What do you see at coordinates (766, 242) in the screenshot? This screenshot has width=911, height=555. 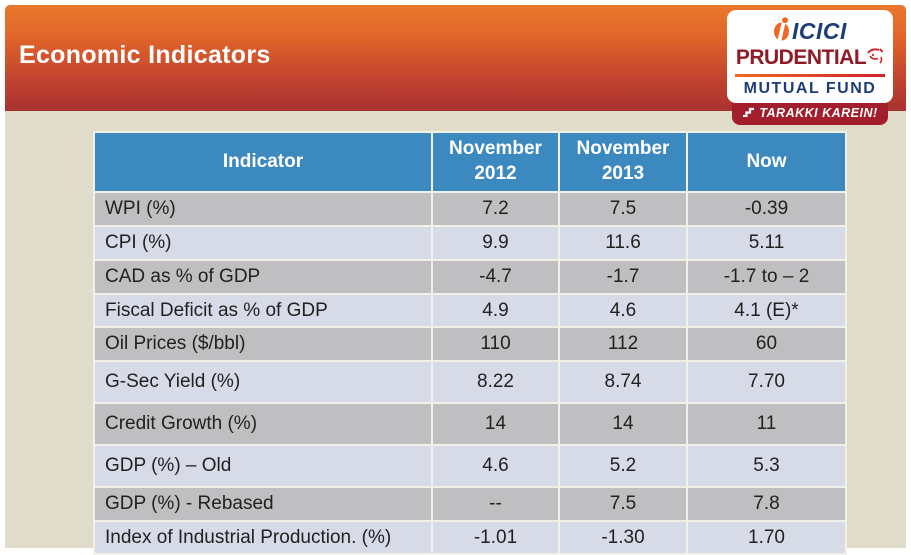 I see `value-cell: 5.11` at bounding box center [766, 242].